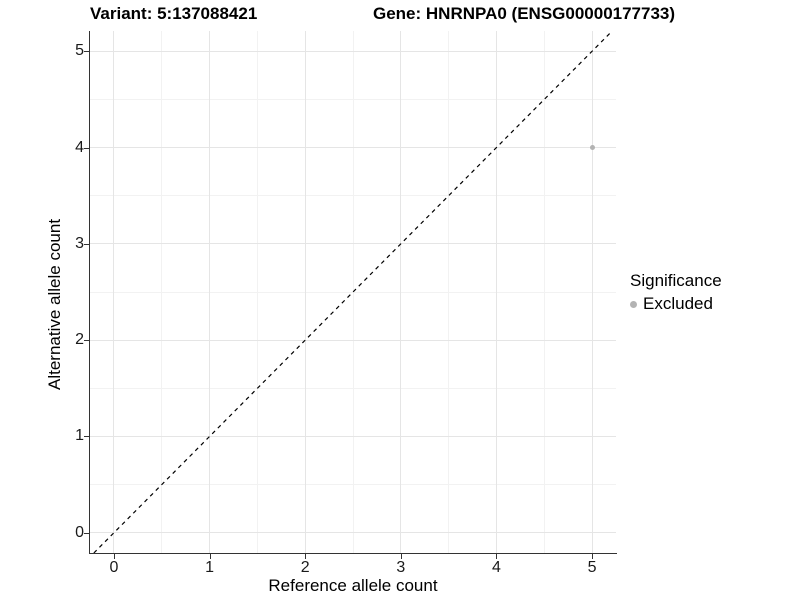 The height and width of the screenshot is (600, 800). Describe the element at coordinates (79, 243) in the screenshot. I see `y-tick-label: 3` at that location.